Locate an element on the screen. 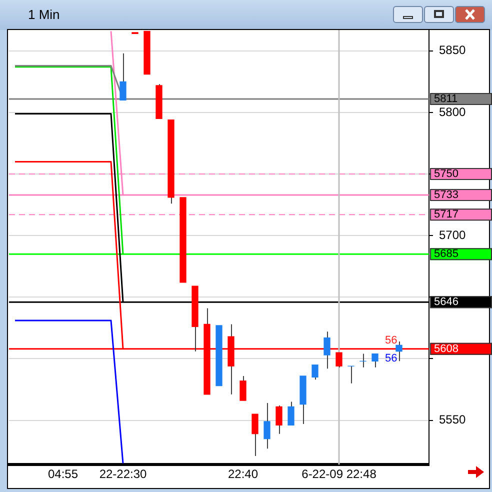 The width and height of the screenshot is (492, 492). x-tick-label: 6-22-09 22:48 is located at coordinates (339, 474).